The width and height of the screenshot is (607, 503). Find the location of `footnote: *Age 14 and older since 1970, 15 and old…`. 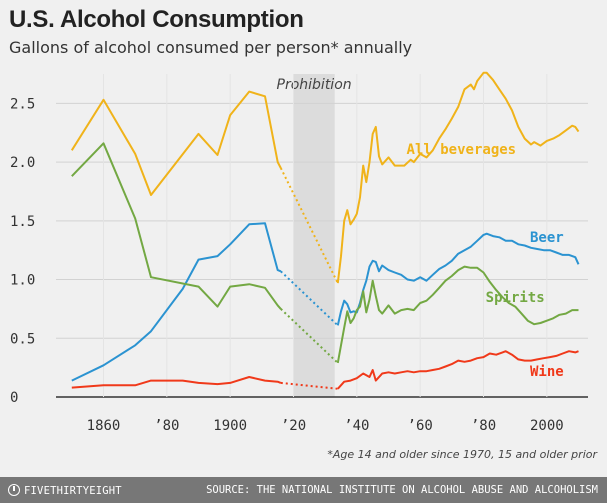

footnote: *Age 14 and older since 1970, 15 and old… is located at coordinates (462, 454).